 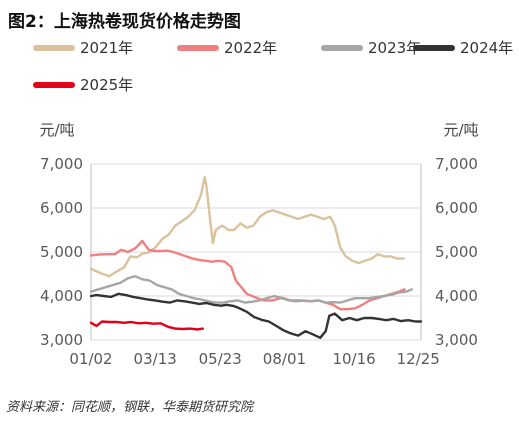 I want to click on x-tick-label: 10/16, so click(x=353, y=359).